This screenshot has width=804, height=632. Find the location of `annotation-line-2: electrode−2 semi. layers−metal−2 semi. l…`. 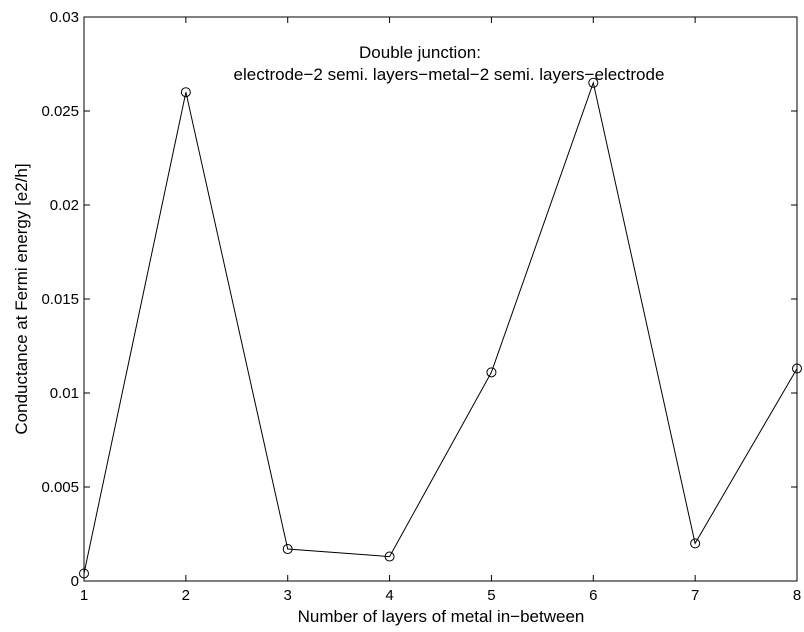

annotation-line-2: electrode−2 semi. layers−metal−2 semi. l… is located at coordinates (449, 74).